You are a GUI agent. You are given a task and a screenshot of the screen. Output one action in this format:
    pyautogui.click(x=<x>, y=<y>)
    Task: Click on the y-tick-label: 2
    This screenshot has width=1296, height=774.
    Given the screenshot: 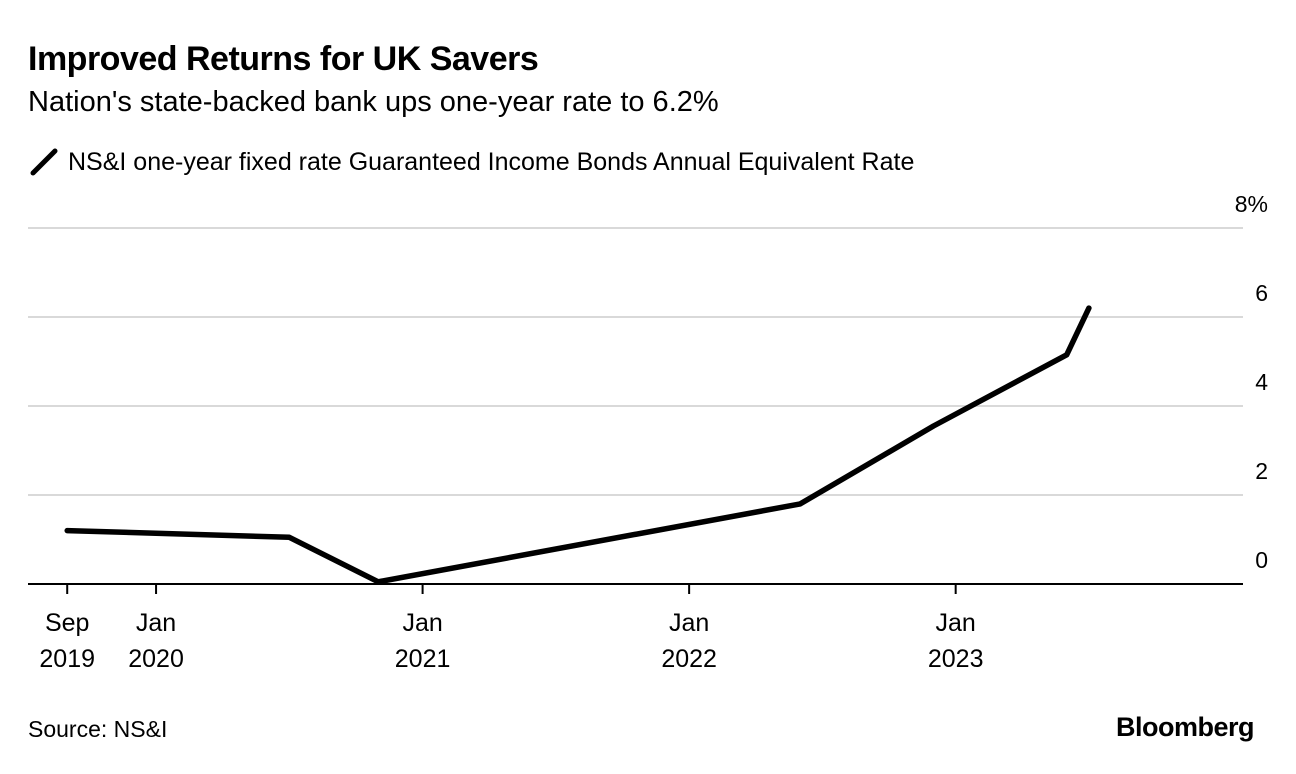 What is the action you would take?
    pyautogui.click(x=1261, y=471)
    